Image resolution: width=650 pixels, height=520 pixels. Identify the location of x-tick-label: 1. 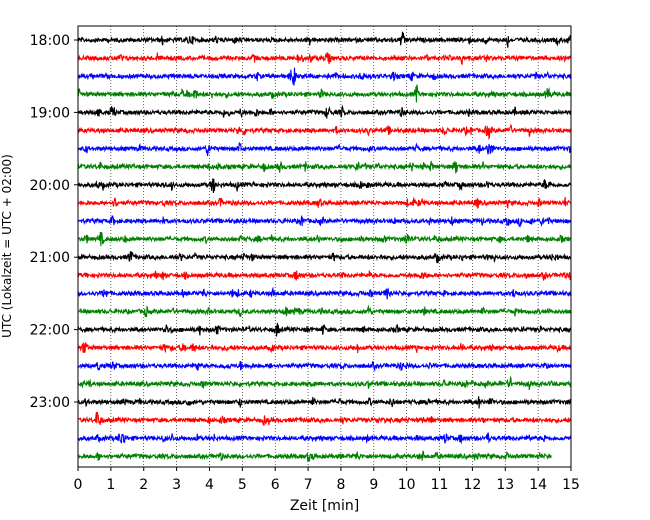
(110, 485).